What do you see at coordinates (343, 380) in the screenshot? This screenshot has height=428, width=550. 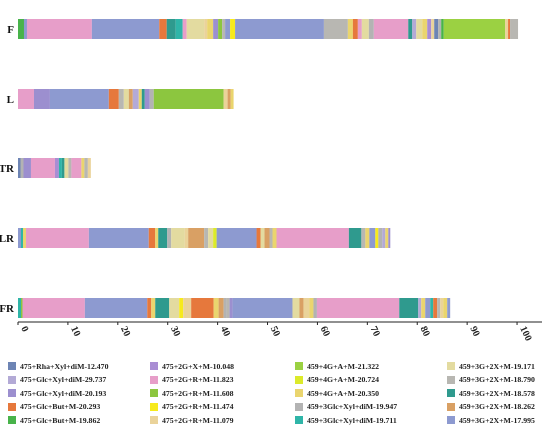 I see `legend-label: 459+4G+A+M-20.724` at bounding box center [343, 380].